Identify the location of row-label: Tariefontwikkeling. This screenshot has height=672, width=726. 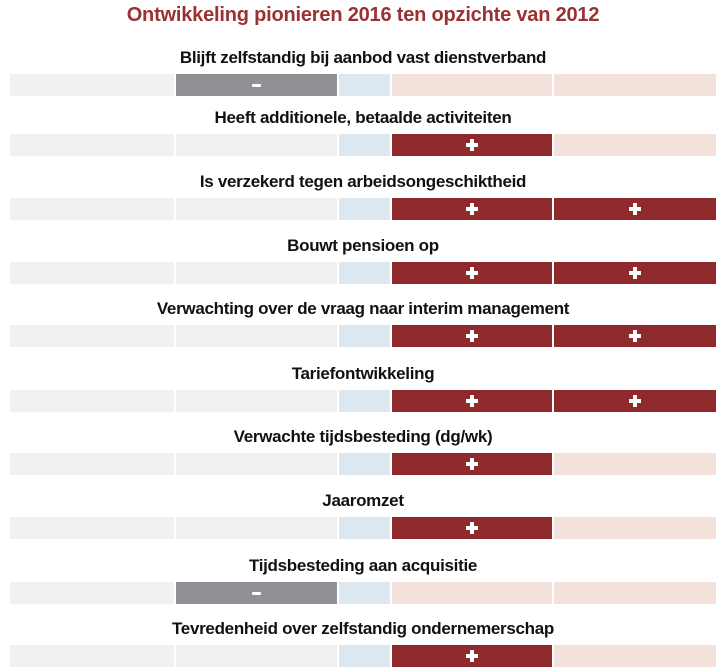
(363, 373).